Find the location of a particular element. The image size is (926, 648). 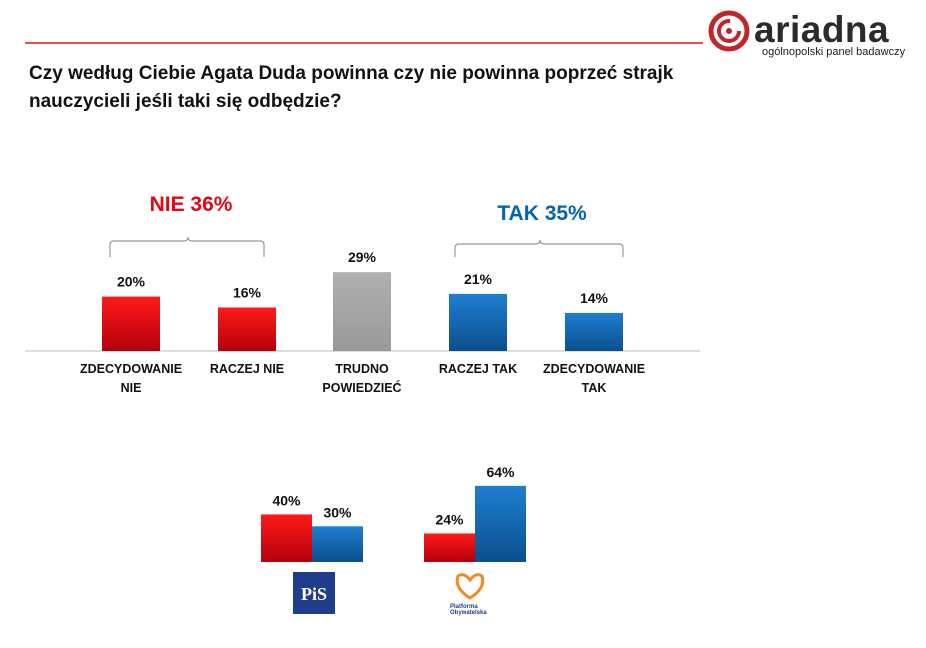

party-value-label-2-2: 64% is located at coordinates (500, 472).